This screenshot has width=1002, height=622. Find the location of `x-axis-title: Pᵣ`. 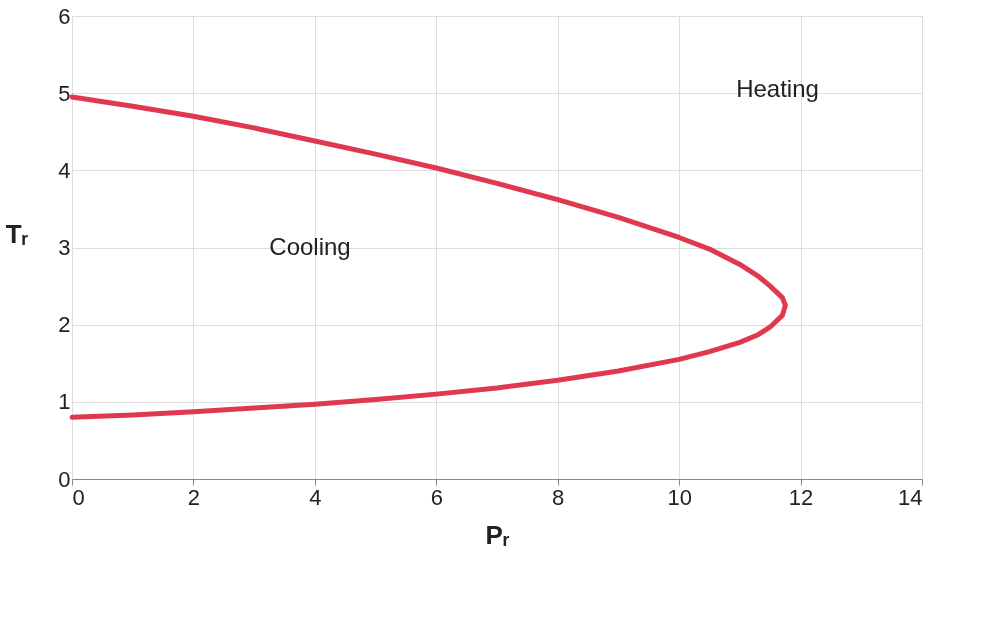

x-axis-title: Pᵣ is located at coordinates (497, 534).